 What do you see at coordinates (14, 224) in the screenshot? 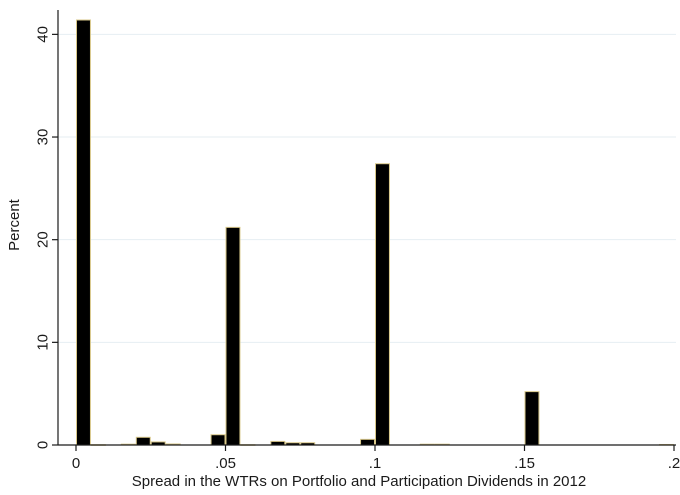
I see `y-axis-title: Percent` at bounding box center [14, 224].